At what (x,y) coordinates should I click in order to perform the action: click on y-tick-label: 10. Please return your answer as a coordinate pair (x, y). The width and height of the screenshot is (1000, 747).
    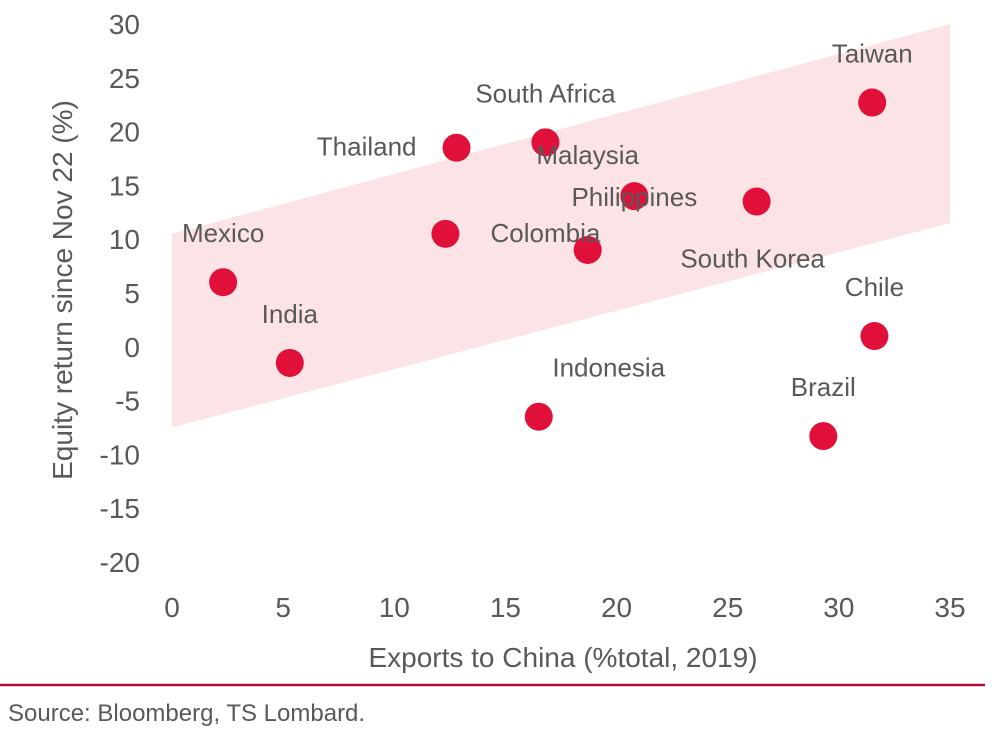
    Looking at the image, I should click on (124, 239).